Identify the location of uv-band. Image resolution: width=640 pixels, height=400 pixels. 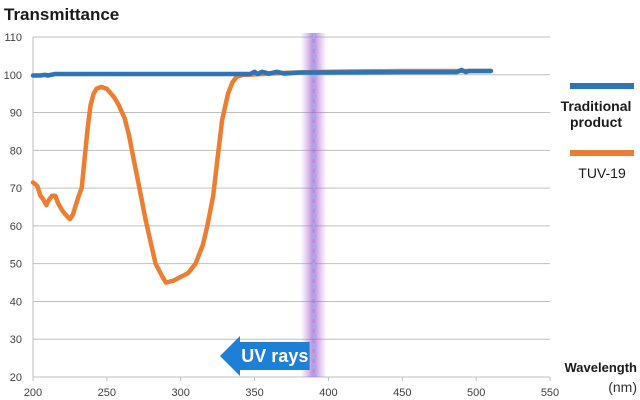
(313, 205).